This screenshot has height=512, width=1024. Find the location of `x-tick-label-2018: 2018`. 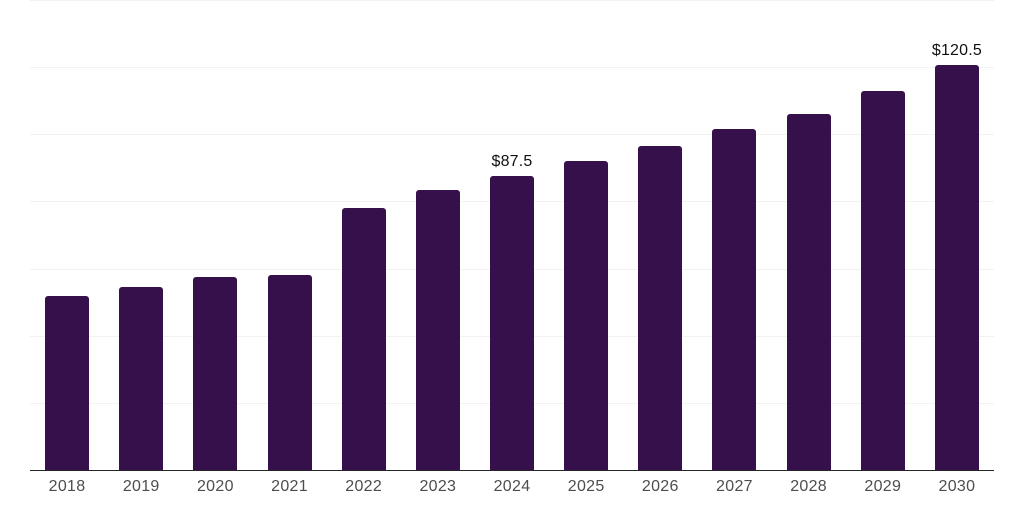

x-tick-label-2018: 2018 is located at coordinates (67, 486).